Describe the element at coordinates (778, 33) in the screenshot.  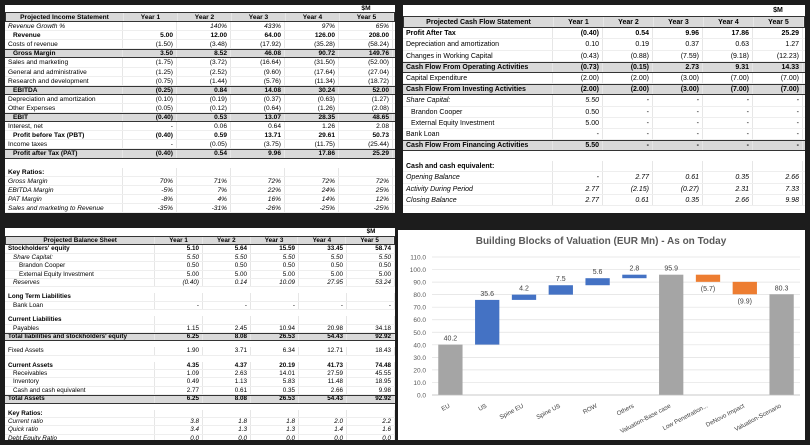
I see `cell-value: 25.29` at that location.